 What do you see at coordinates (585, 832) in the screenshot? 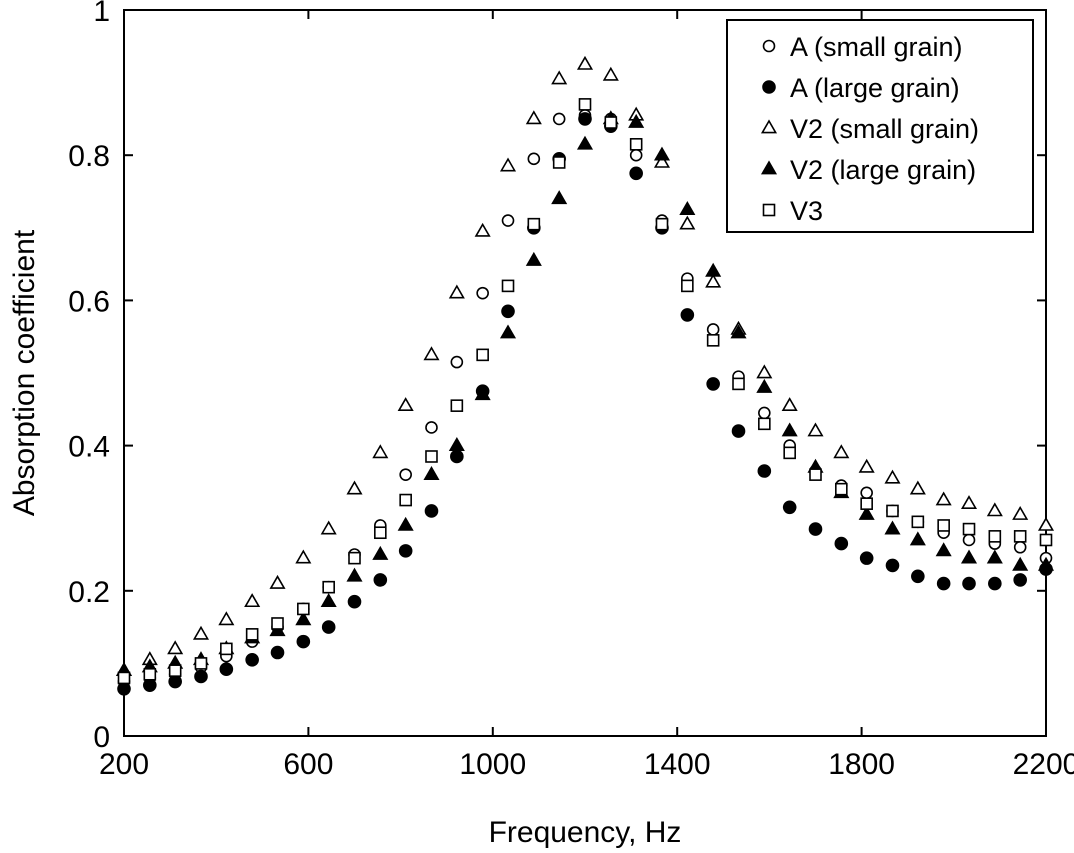
I see `x-axis-title: Frequency, Hz` at bounding box center [585, 832].